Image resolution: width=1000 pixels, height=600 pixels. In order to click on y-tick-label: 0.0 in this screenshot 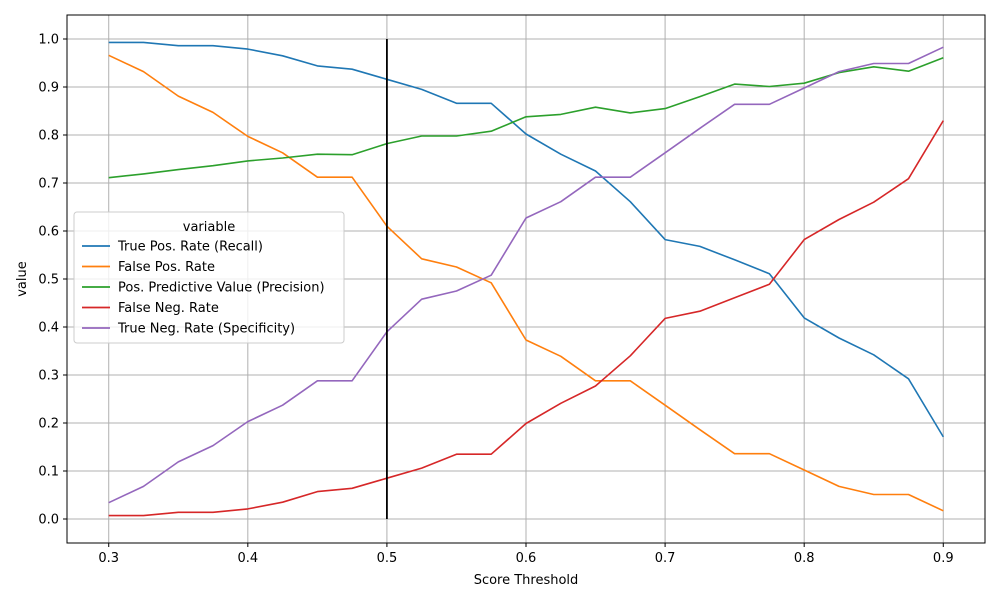, I will do `click(48, 520)`.